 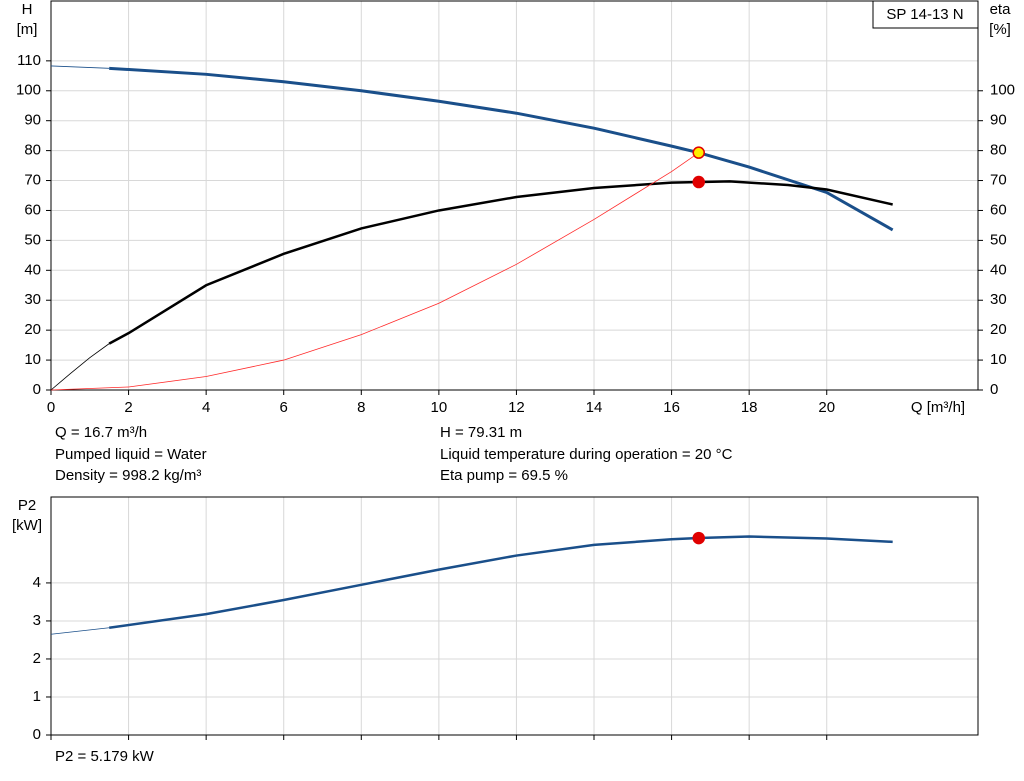 What do you see at coordinates (27, 505) in the screenshot?
I see `y-axis-label: P2` at bounding box center [27, 505].